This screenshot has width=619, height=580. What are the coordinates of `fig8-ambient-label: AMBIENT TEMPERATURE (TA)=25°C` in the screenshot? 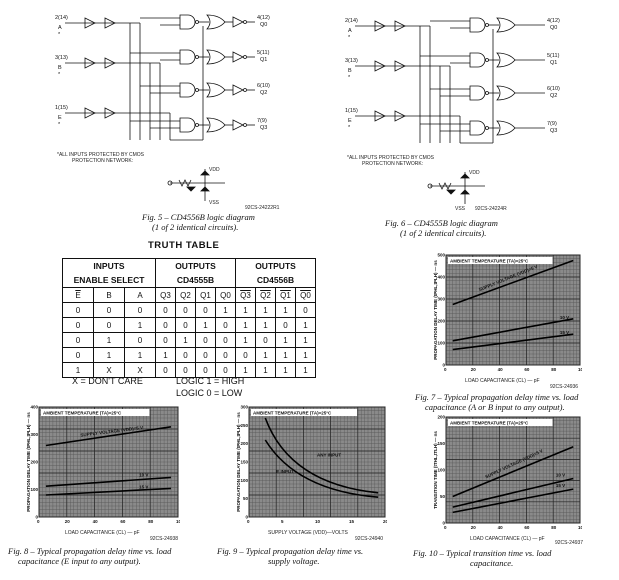 It's located at (82, 413).